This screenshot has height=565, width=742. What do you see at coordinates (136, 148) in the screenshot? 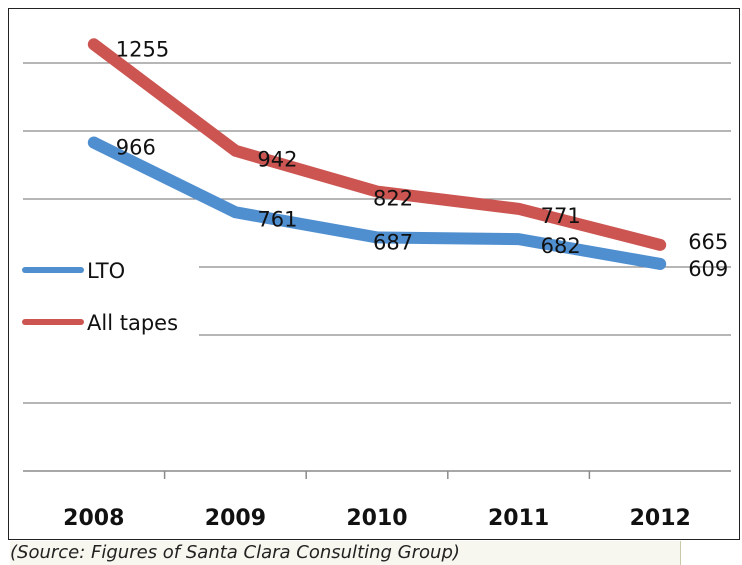
I see `data-label: 966` at bounding box center [136, 148].